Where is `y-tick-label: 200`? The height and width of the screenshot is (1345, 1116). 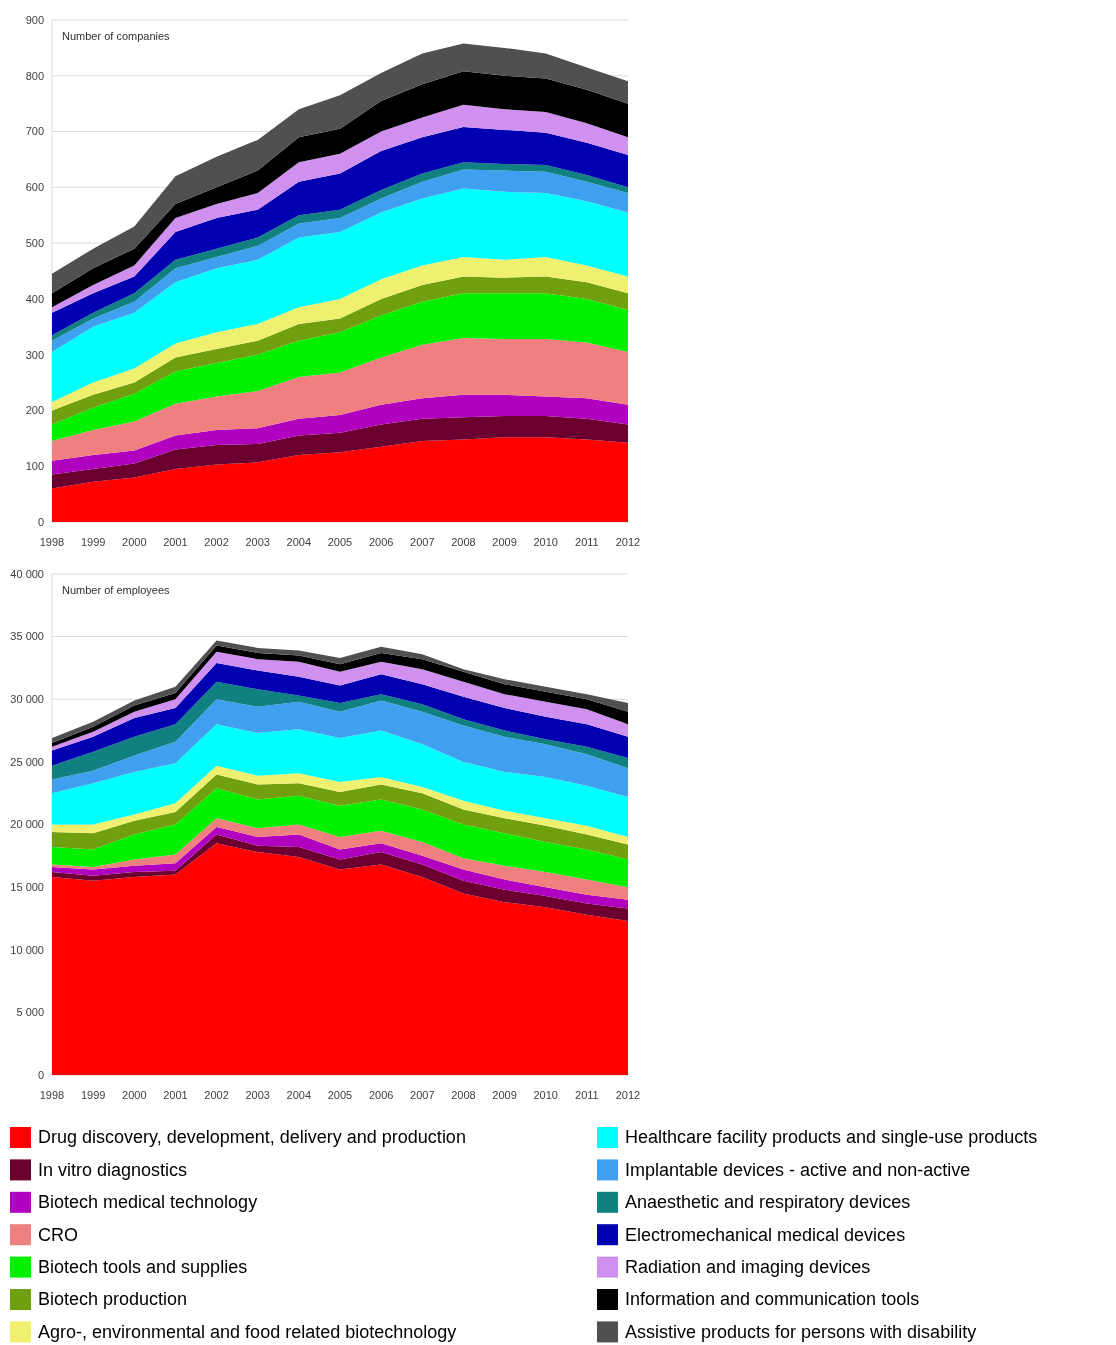
y-tick-label: 200 is located at coordinates (34, 410).